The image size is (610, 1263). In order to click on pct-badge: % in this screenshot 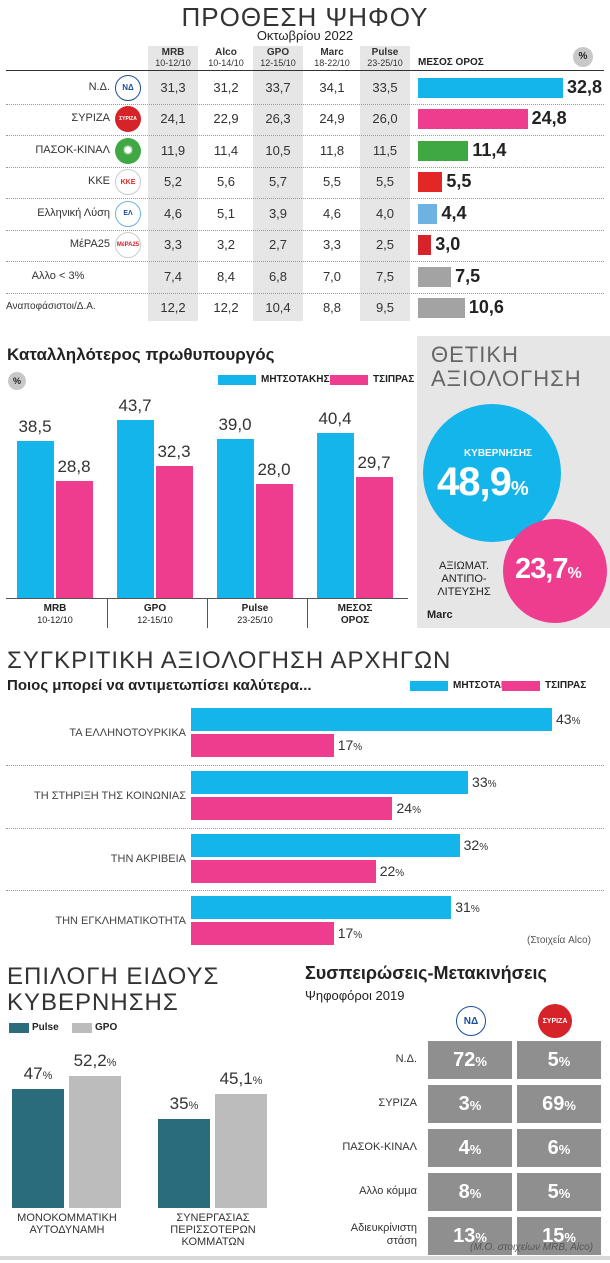, I will do `click(583, 57)`.